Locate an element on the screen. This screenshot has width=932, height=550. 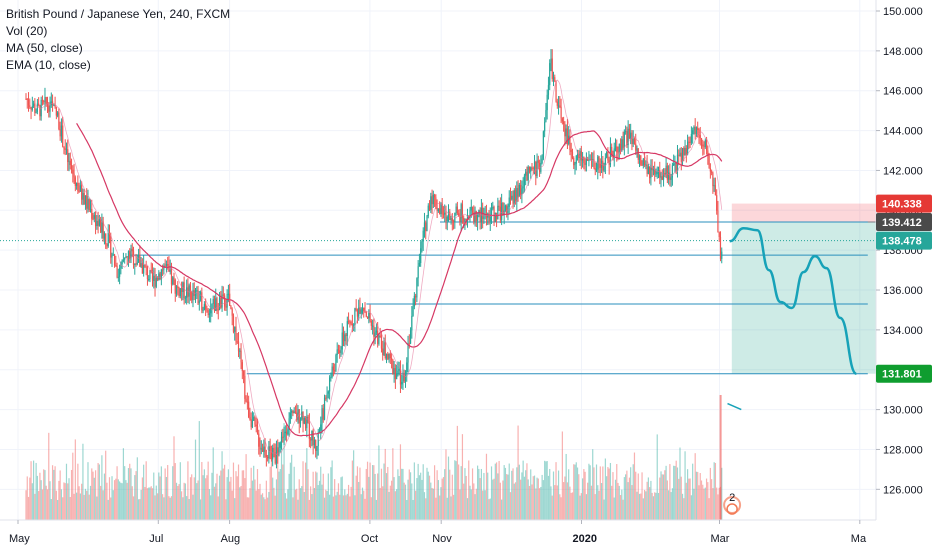
legend-volume: Vol (20) is located at coordinates (27, 31).